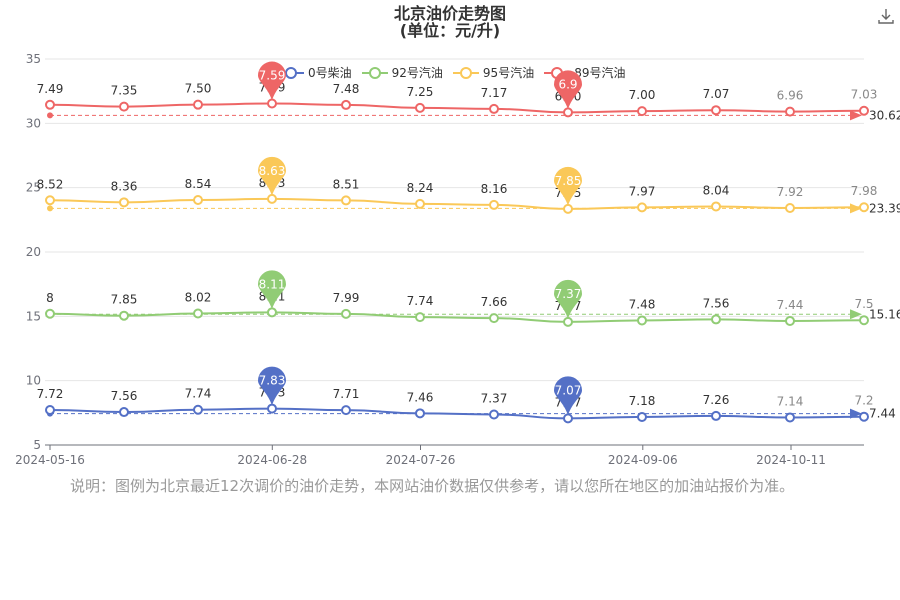  What do you see at coordinates (643, 460) in the screenshot?
I see `x-tick-label: 2024-09-06` at bounding box center [643, 460].